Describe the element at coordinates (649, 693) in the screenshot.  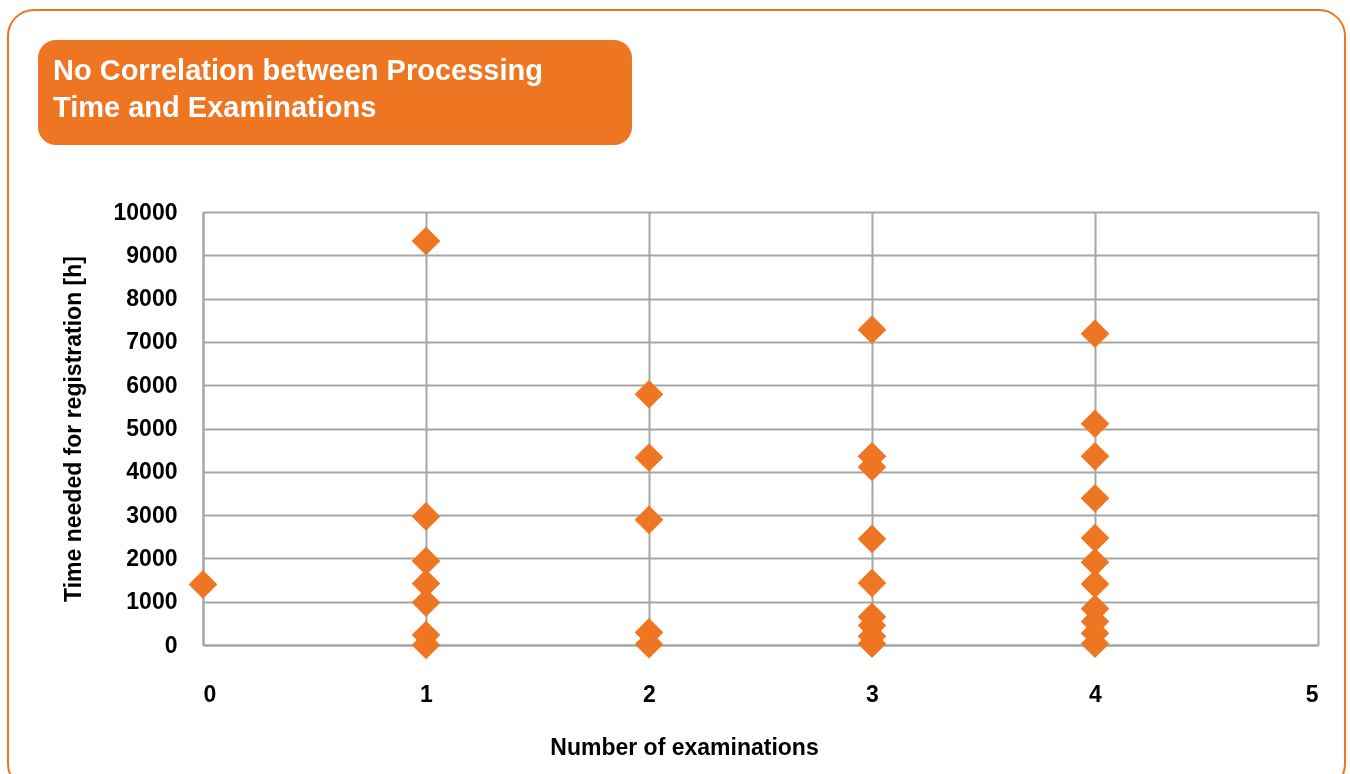
I see `x-tick-label: 2` at that location.